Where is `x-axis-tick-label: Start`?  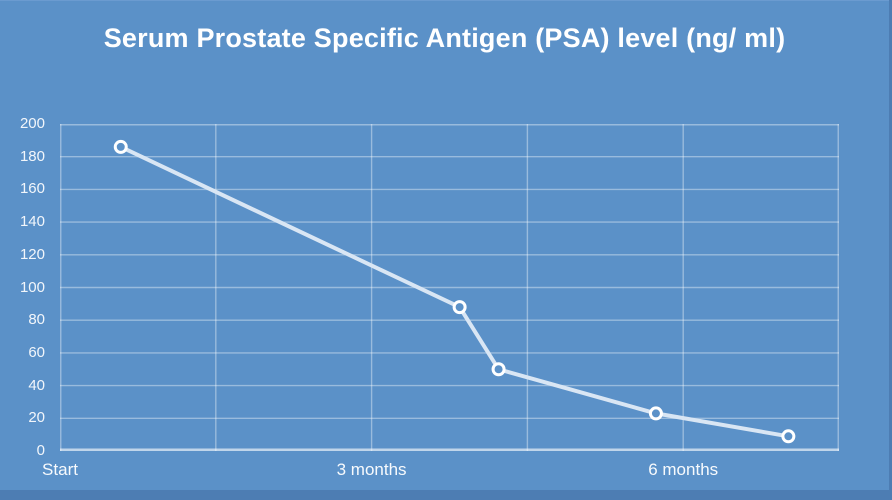 x-axis-tick-label: Start is located at coordinates (60, 469).